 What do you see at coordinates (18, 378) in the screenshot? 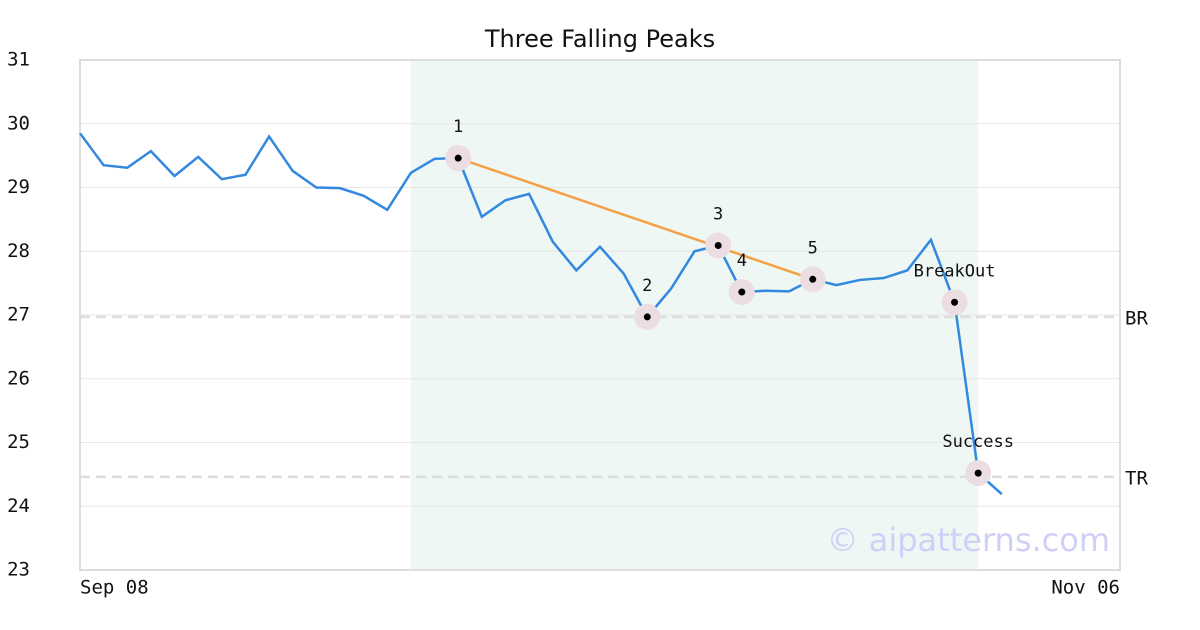
I see `y-tick-label: 26` at bounding box center [18, 378].